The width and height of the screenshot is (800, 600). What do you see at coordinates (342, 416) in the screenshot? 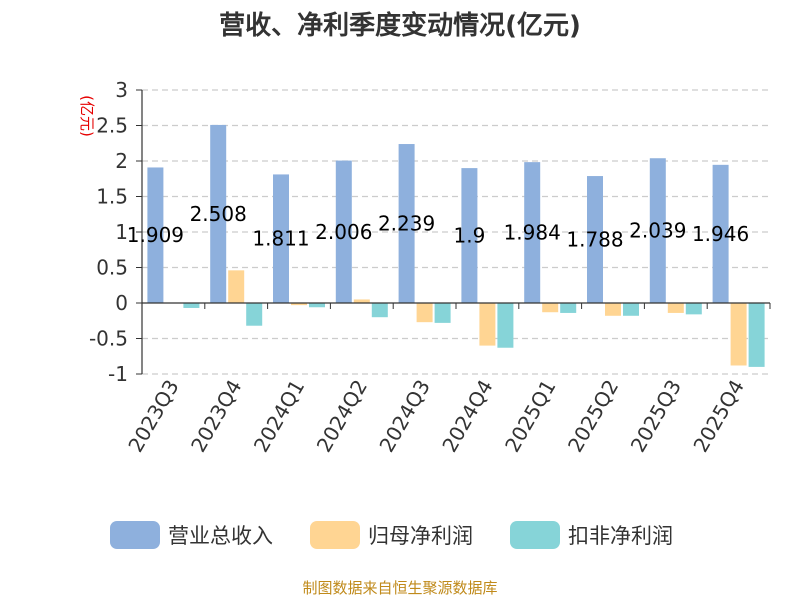
I see `x-tick-label: 2024Q2` at bounding box center [342, 416].